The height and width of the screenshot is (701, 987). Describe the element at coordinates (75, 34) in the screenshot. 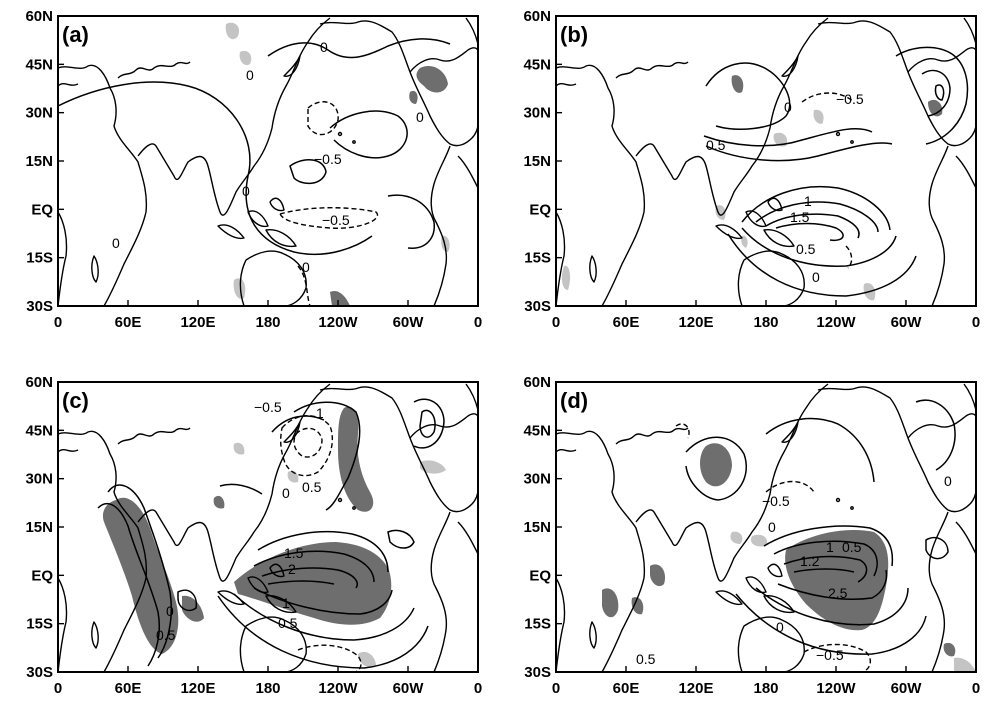

I see `panel-tag: (a)` at that location.